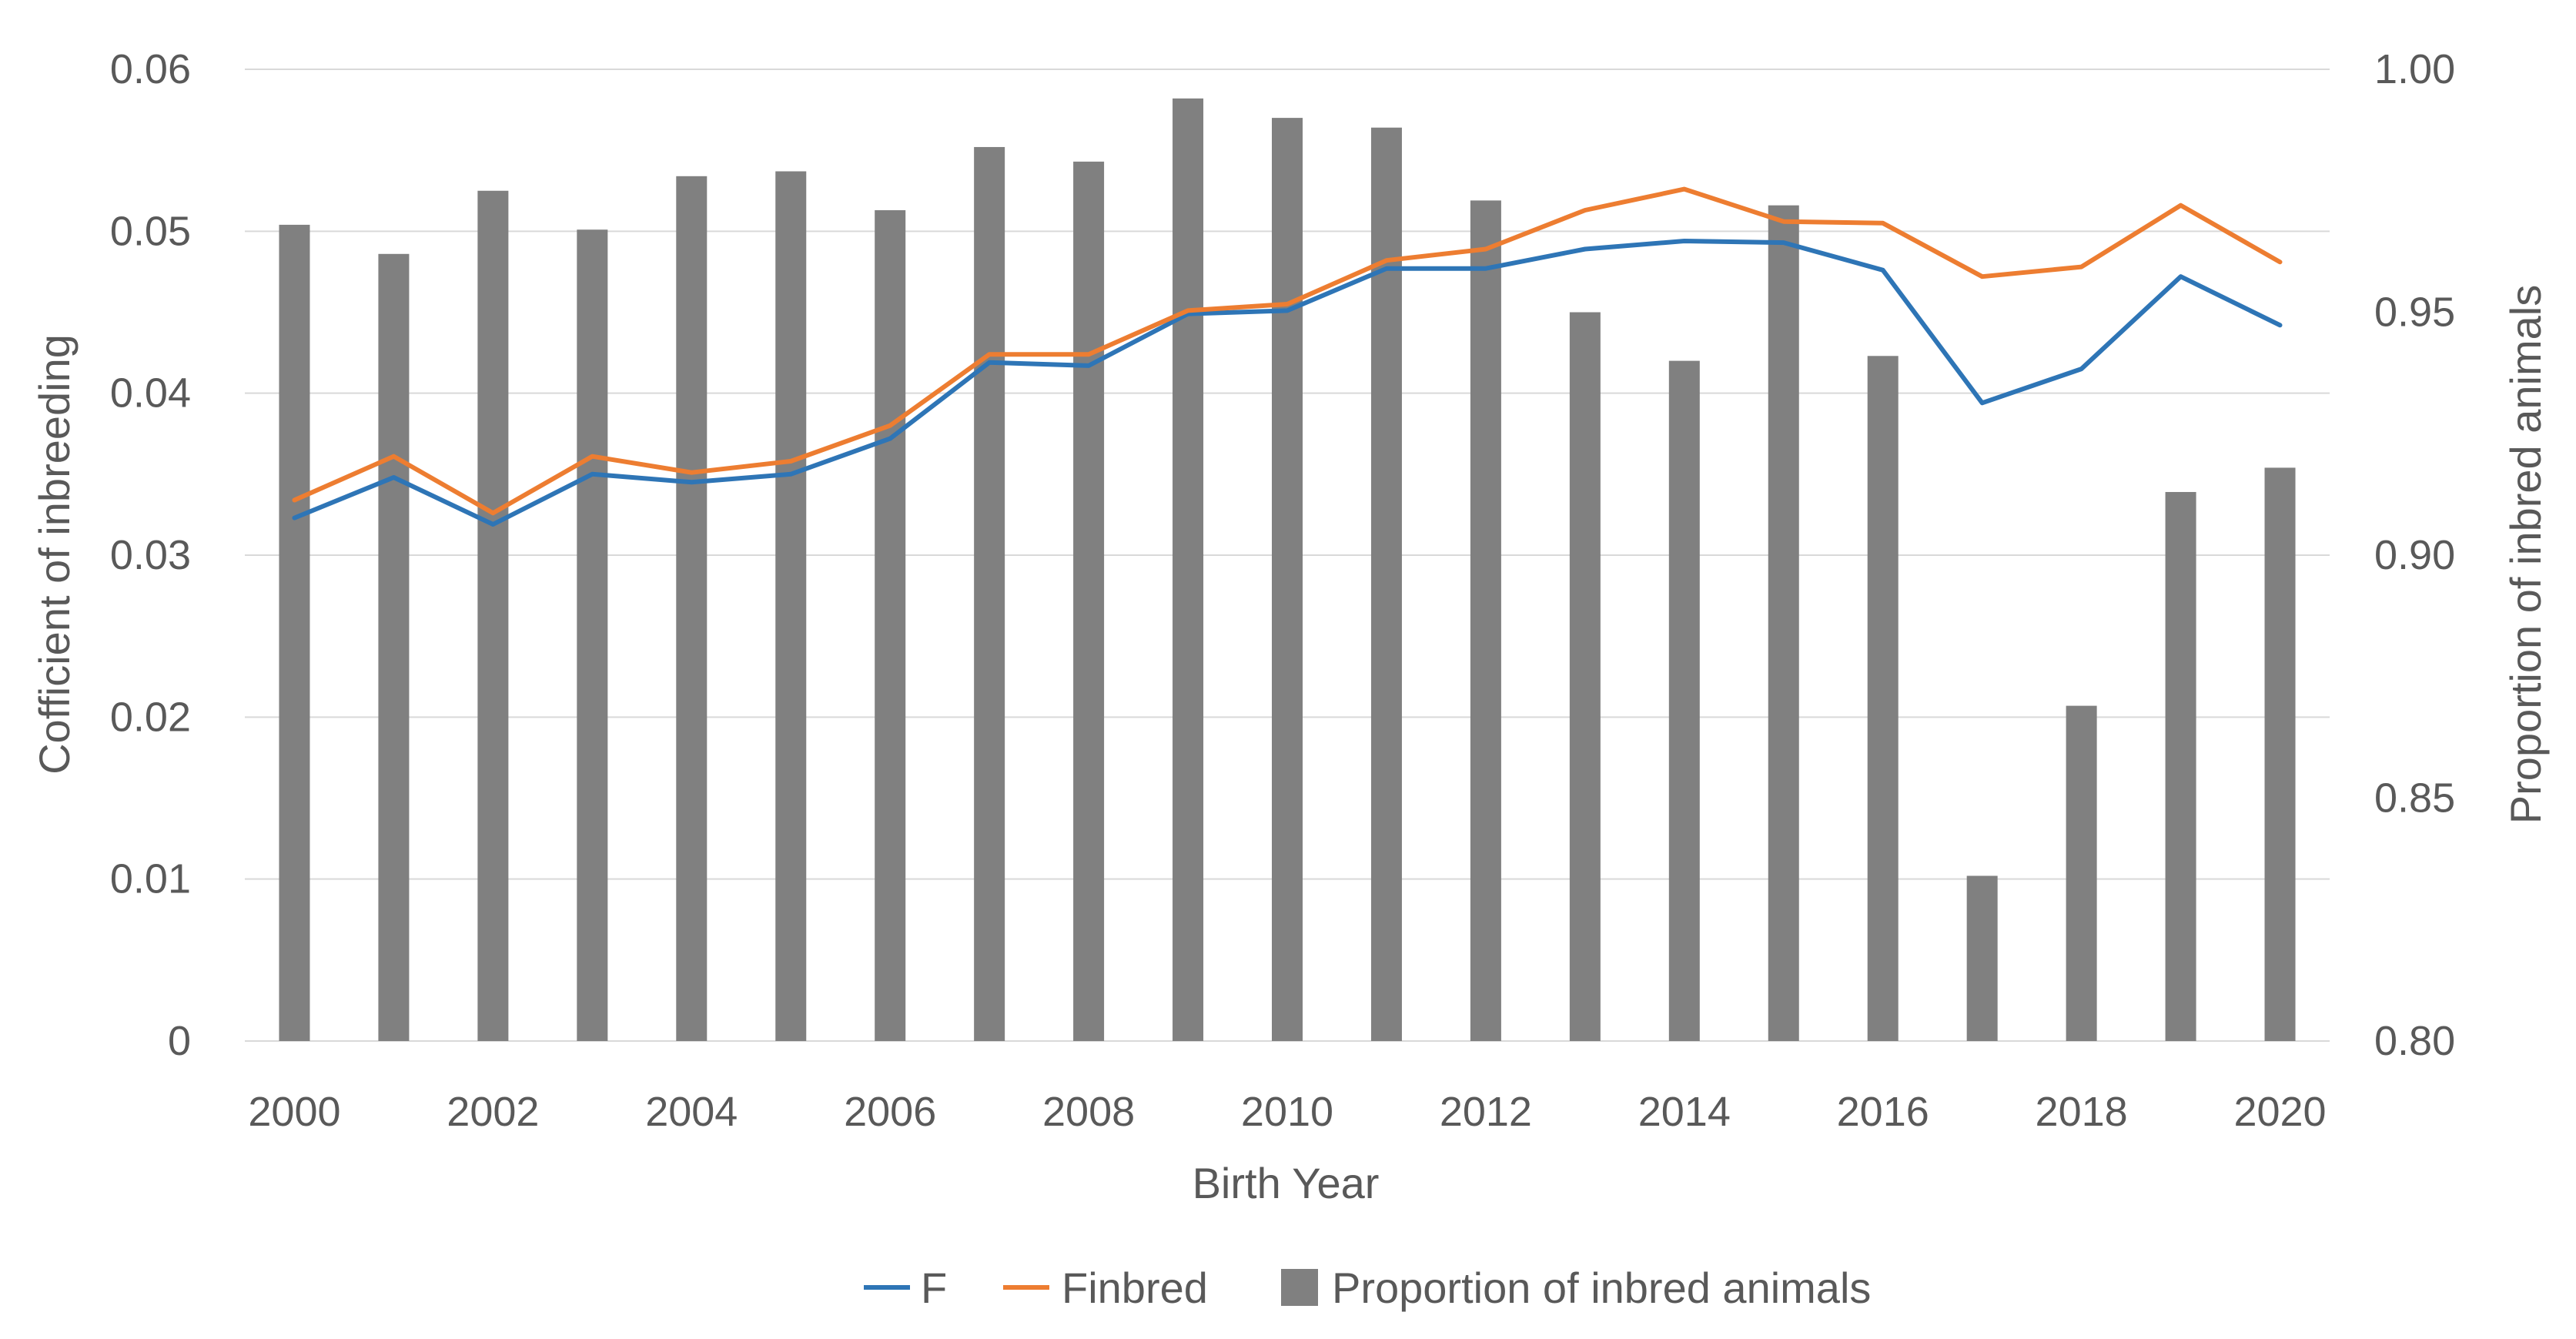  Describe the element at coordinates (151, 69) in the screenshot. I see `y-left-tick-label: 0.06` at that location.